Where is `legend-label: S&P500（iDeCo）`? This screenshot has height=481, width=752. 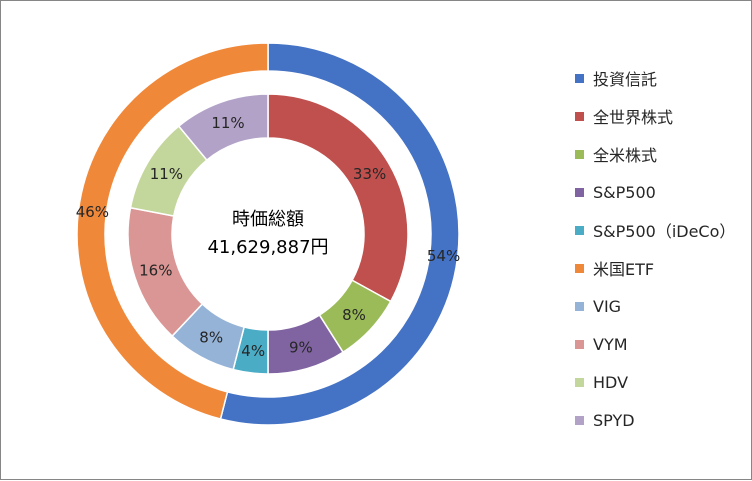
legend-label: S&P500（iDeCo） is located at coordinates (664, 231).